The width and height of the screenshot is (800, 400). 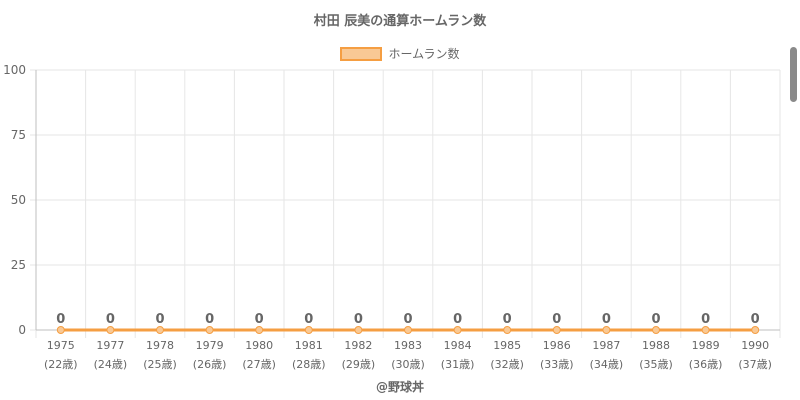 I want to click on x-tick-sublabel: (24歳), so click(x=111, y=364).